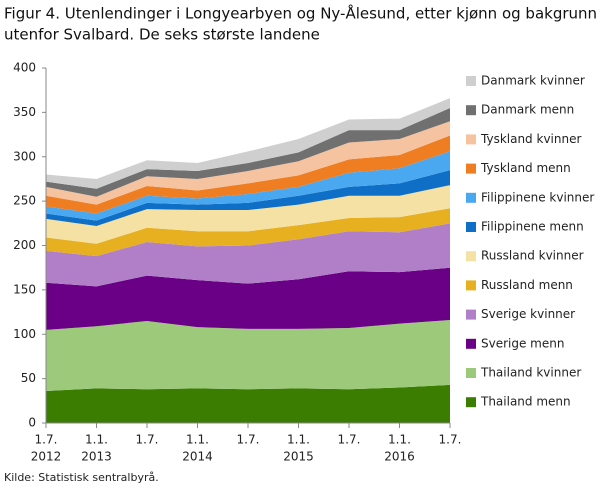  Describe the element at coordinates (46, 457) in the screenshot. I see `x-tick-label: 2012` at that location.